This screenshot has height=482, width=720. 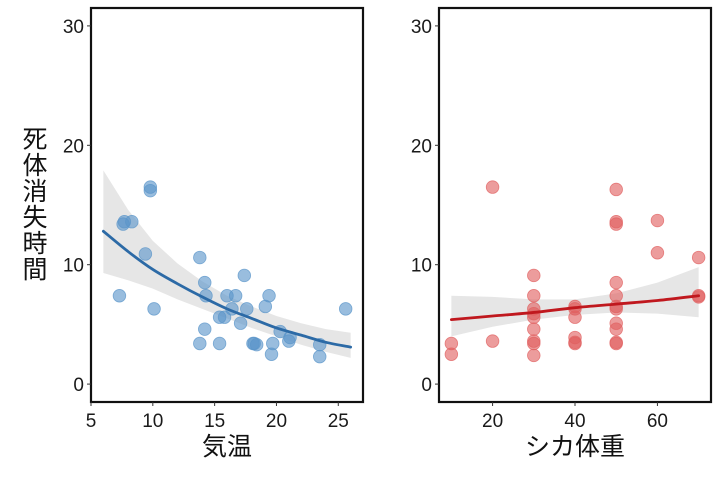 I want to click on y-axis-title-char: 死, so click(x=34, y=139).